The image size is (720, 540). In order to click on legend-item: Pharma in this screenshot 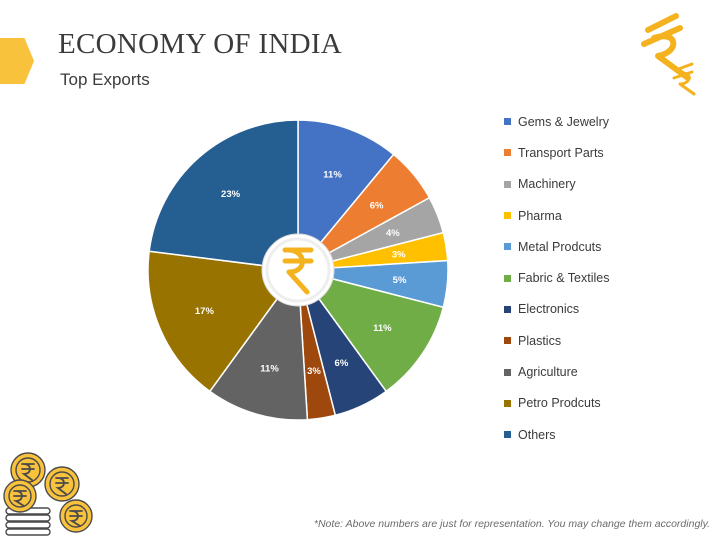, I will do `click(556, 215)`.